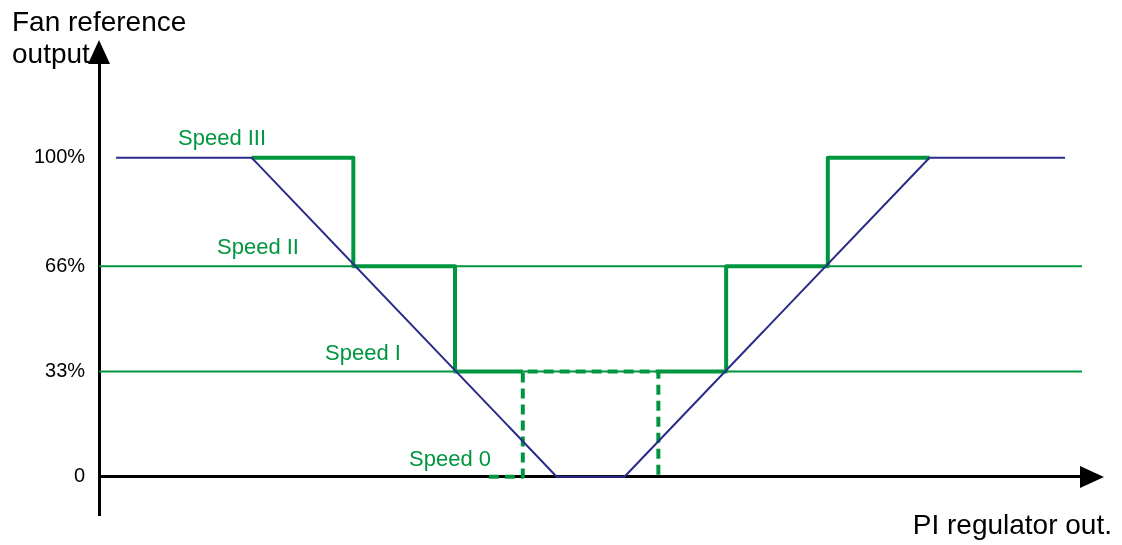  Describe the element at coordinates (363, 353) in the screenshot. I see `annotation: Speed I` at that location.